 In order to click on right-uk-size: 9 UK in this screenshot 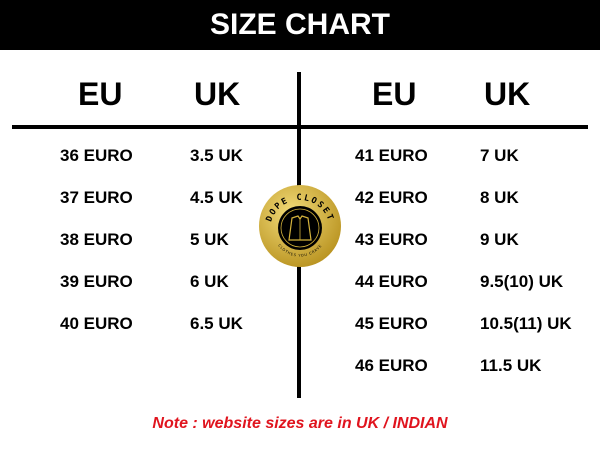, I will do `click(499, 239)`.